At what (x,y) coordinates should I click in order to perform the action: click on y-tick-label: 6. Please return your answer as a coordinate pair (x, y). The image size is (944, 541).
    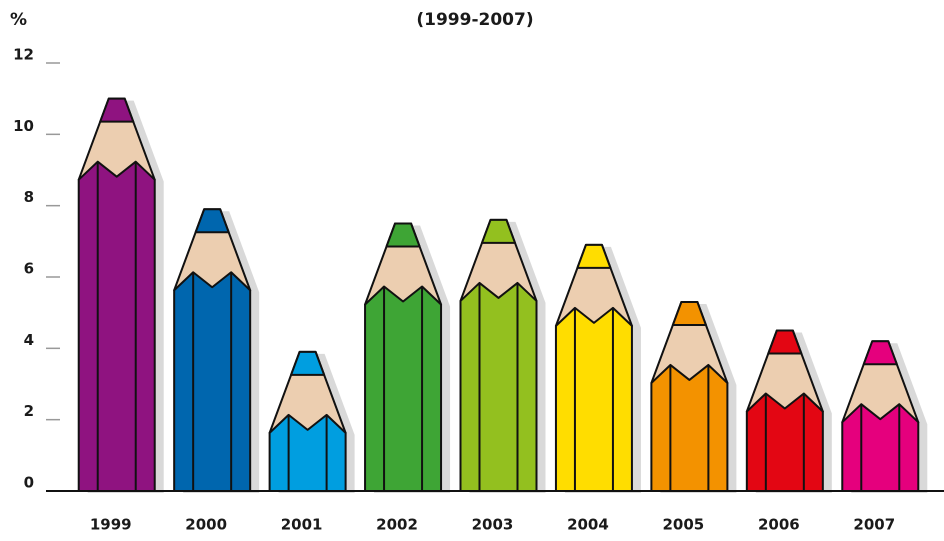
    Looking at the image, I should click on (29, 269).